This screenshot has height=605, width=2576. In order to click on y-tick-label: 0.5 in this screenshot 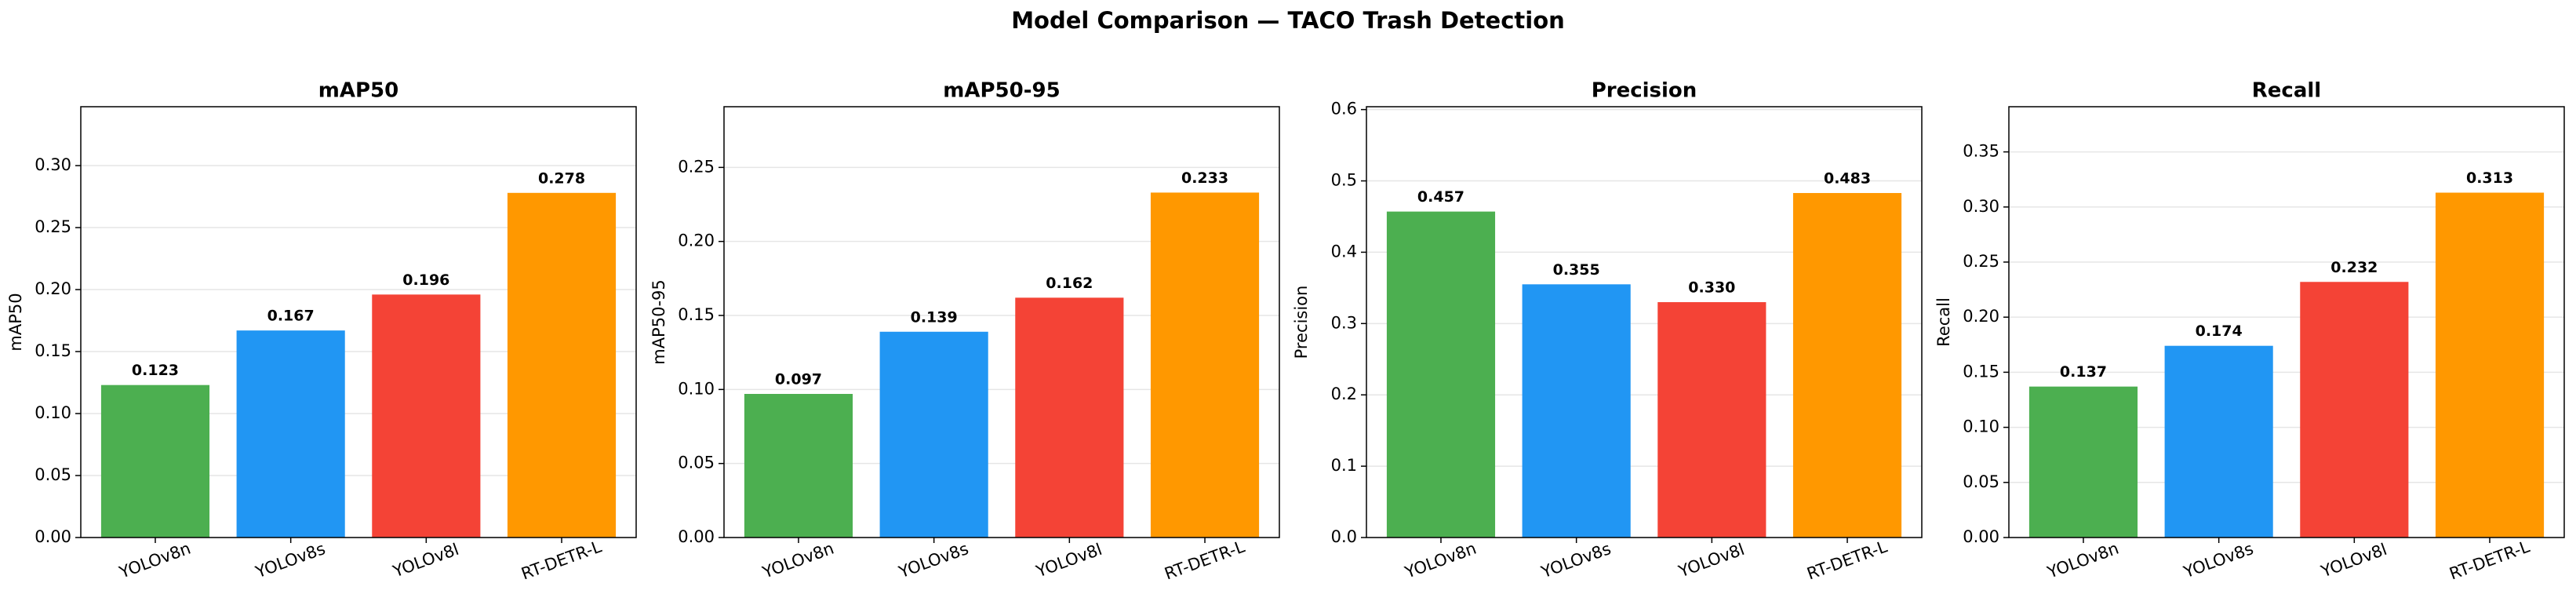, I will do `click(1344, 180)`.